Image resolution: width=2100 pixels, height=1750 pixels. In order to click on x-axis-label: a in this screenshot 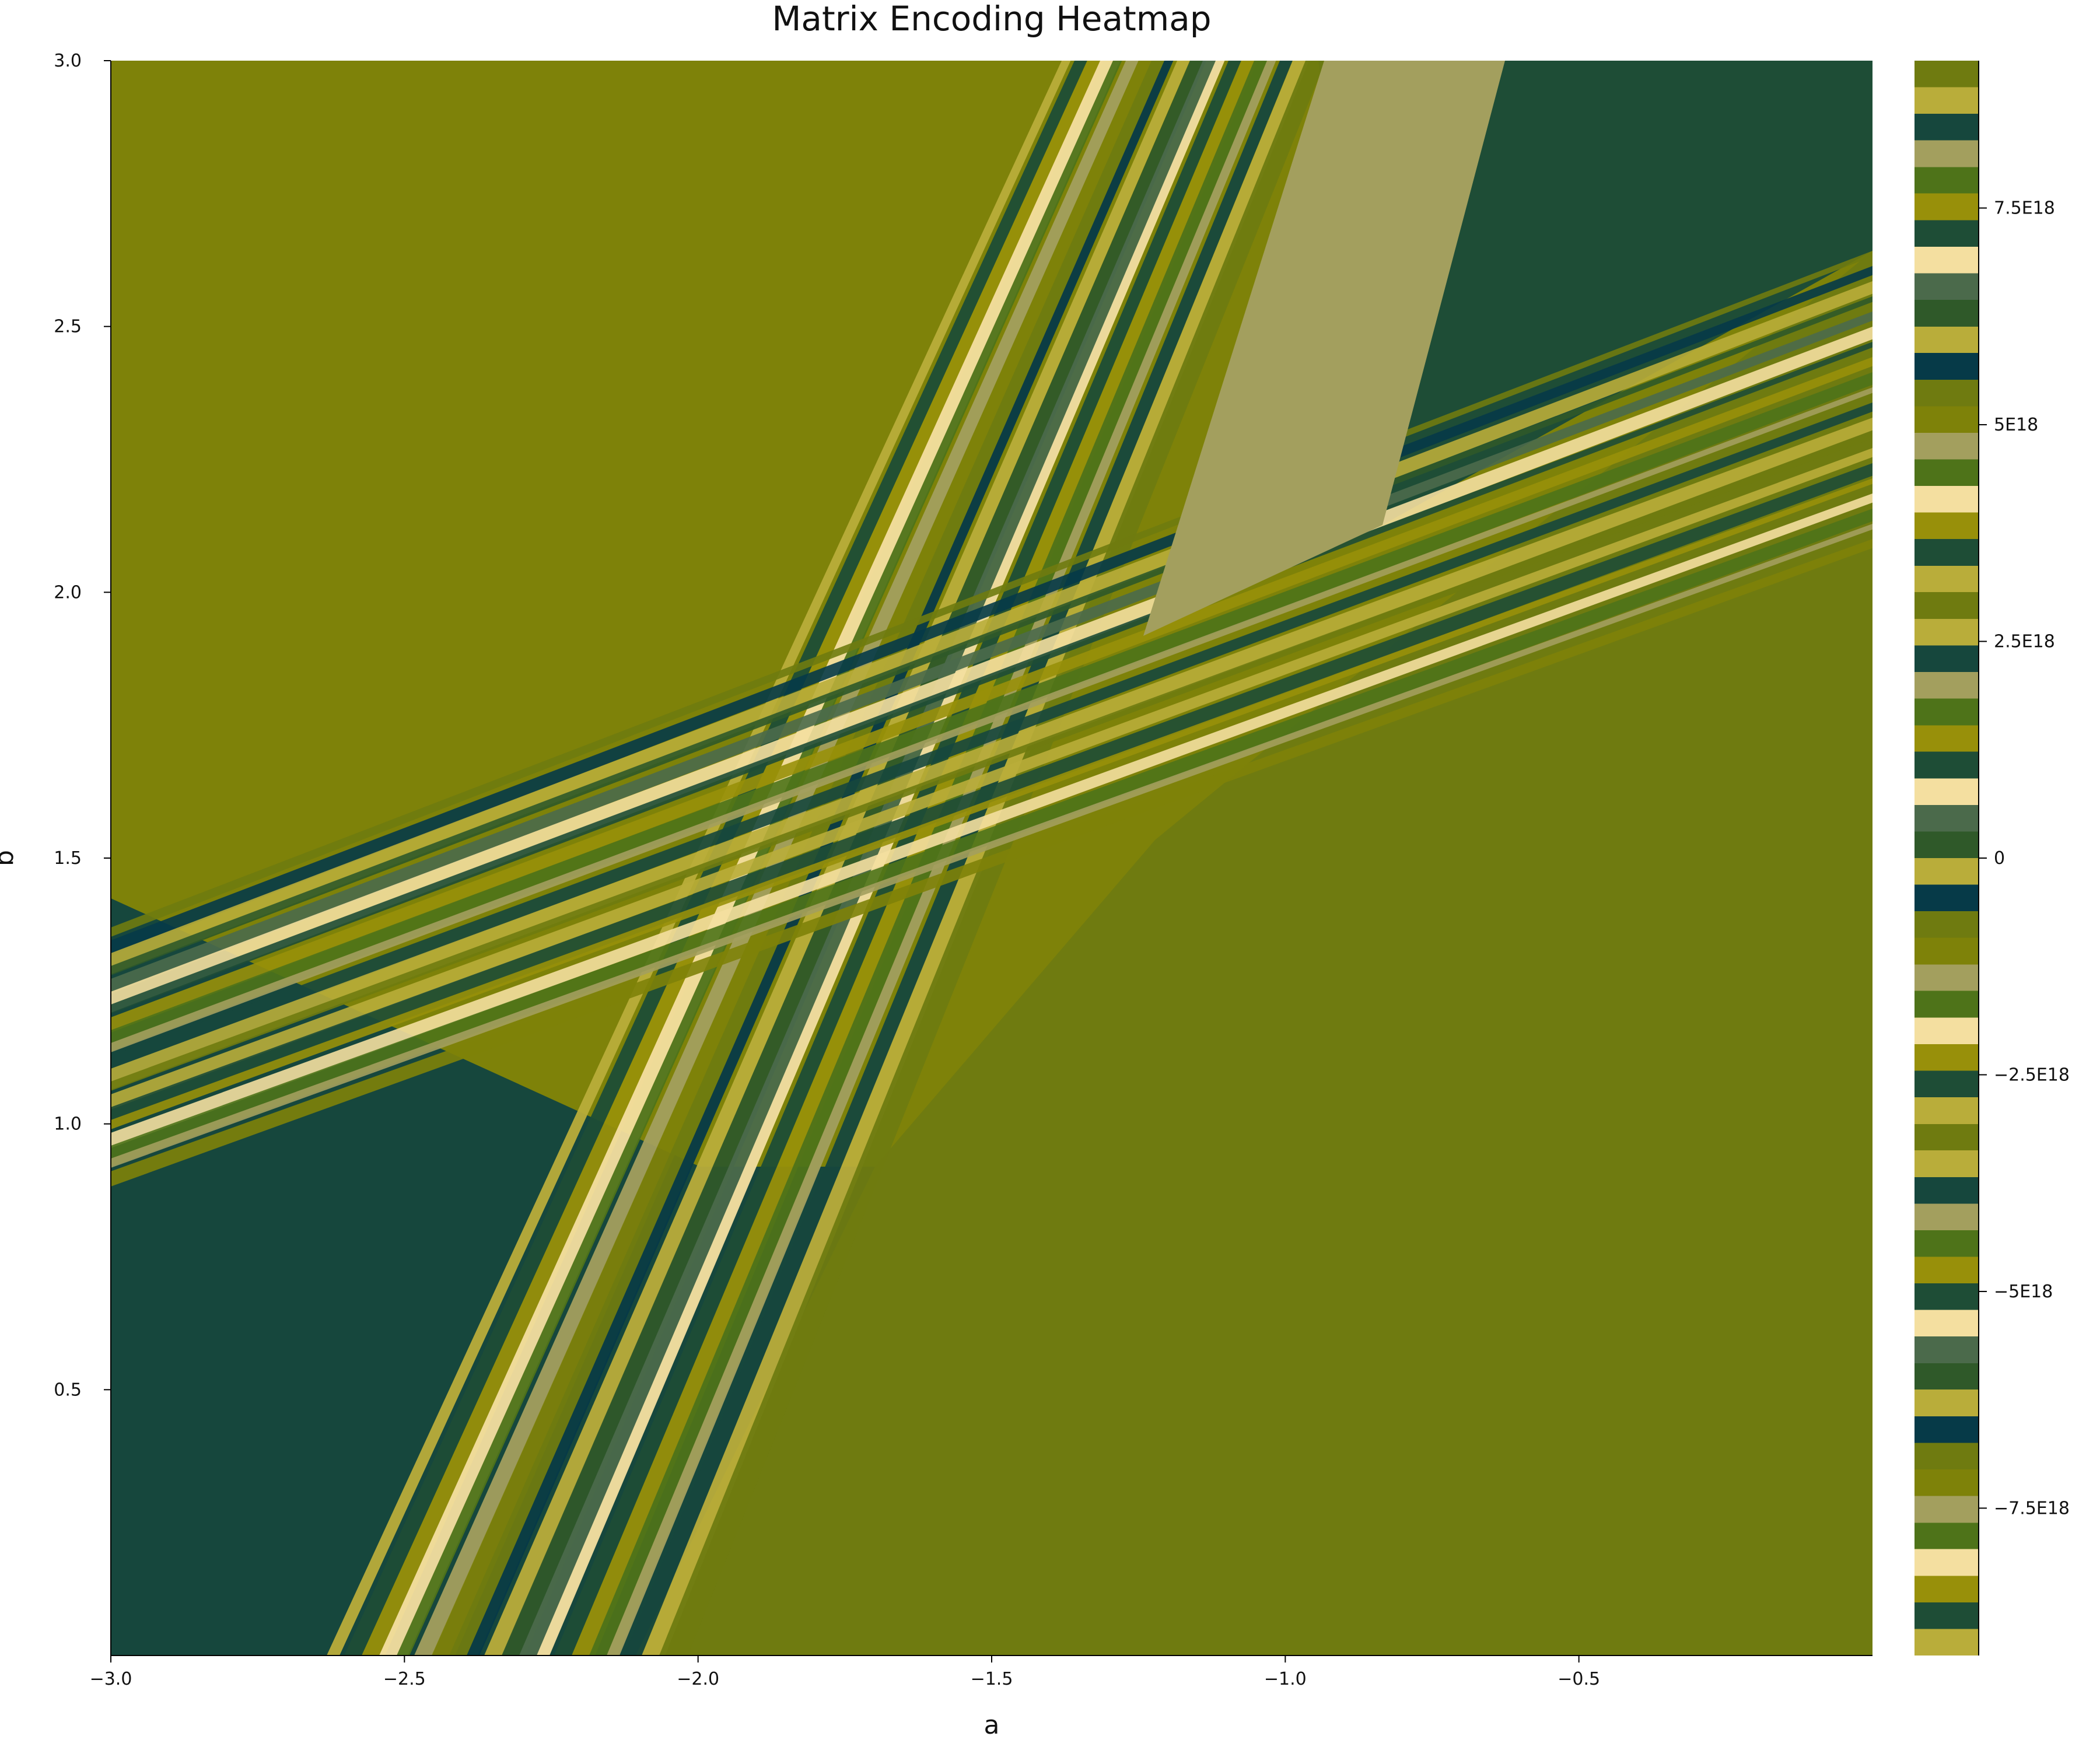, I will do `click(992, 1725)`.